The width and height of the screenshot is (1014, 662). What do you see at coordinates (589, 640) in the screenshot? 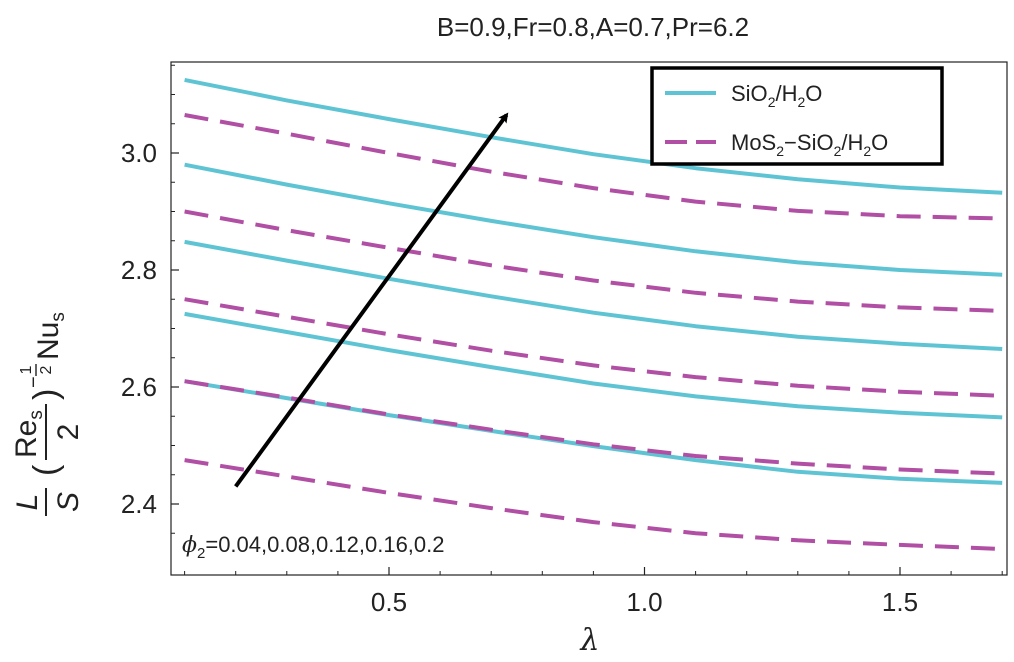
I see `x-axis-label: λ` at bounding box center [589, 640].